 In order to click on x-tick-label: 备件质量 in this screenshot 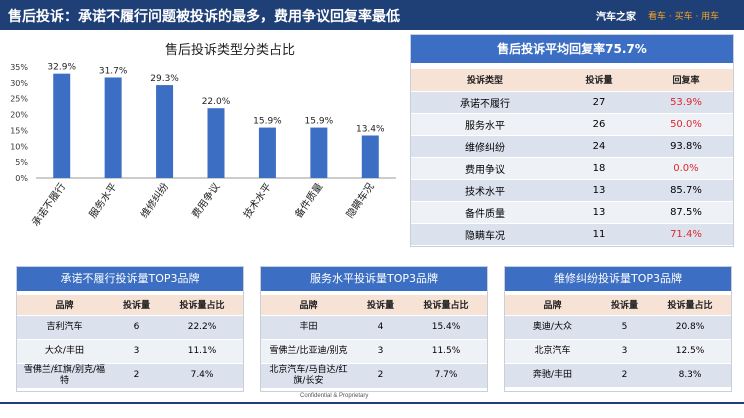, I will do `click(309, 200)`.